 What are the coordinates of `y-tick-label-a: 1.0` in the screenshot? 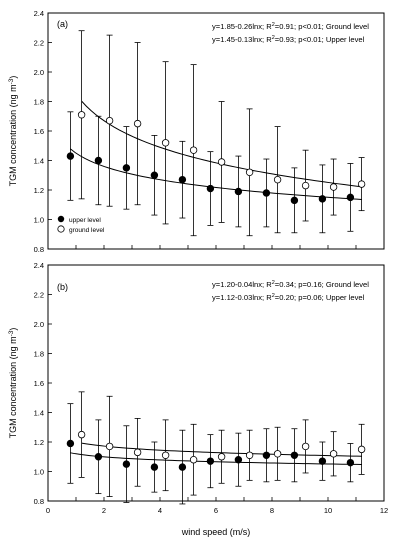 It's located at (39, 219).